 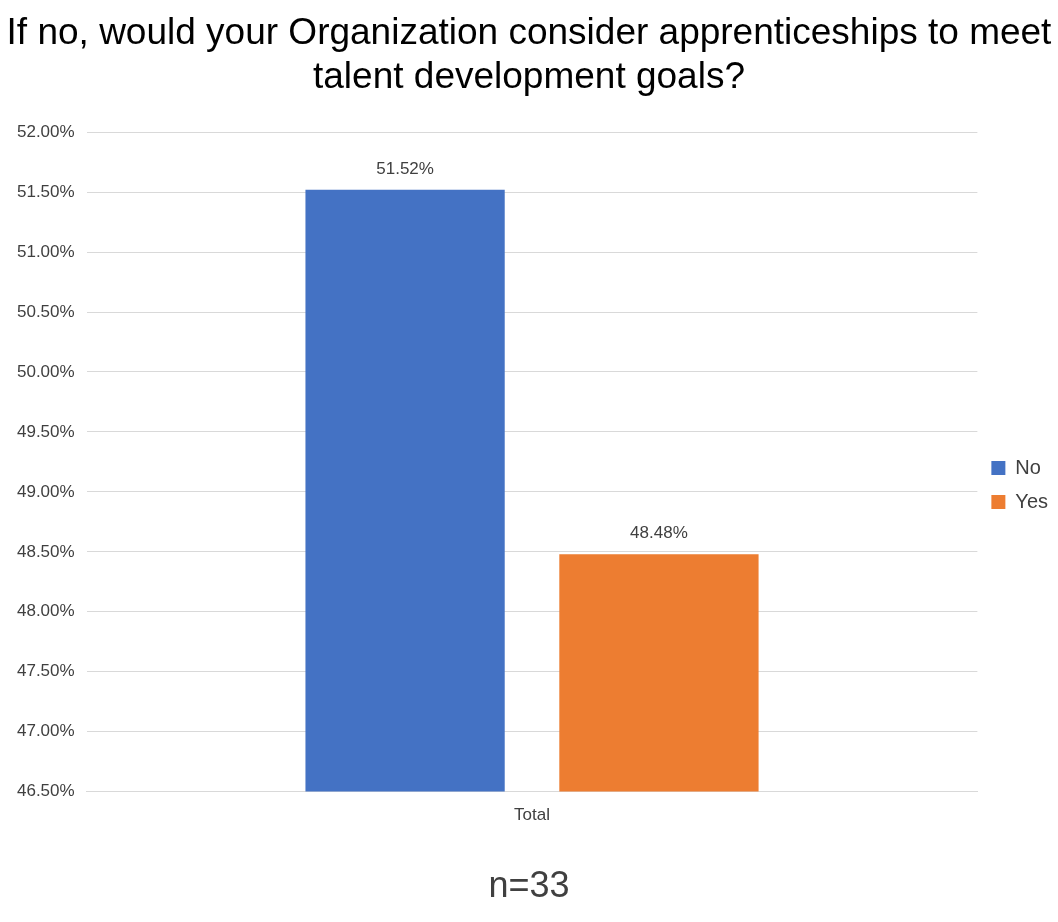 What do you see at coordinates (529, 54) in the screenshot?
I see `chart-title: If no, would your Organization consider apprenticeships to meet talent development goals?` at bounding box center [529, 54].